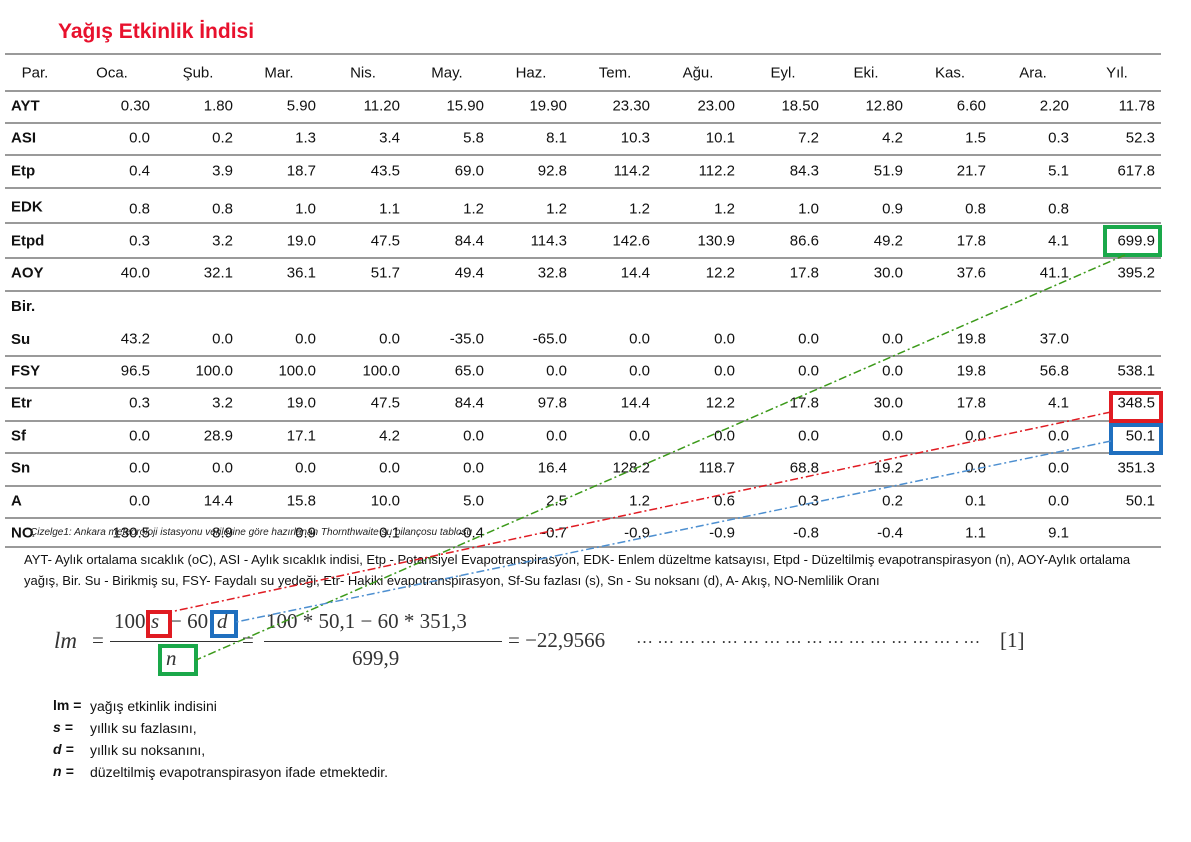 The image size is (1191, 842). I want to click on table-cell: 18.50, so click(800, 106).